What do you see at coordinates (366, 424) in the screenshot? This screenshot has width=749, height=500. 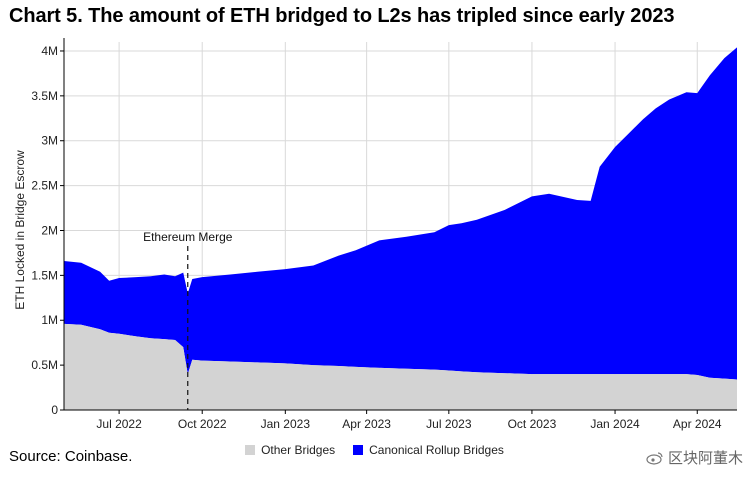 I see `x-tick-label: Apr 2023` at bounding box center [366, 424].